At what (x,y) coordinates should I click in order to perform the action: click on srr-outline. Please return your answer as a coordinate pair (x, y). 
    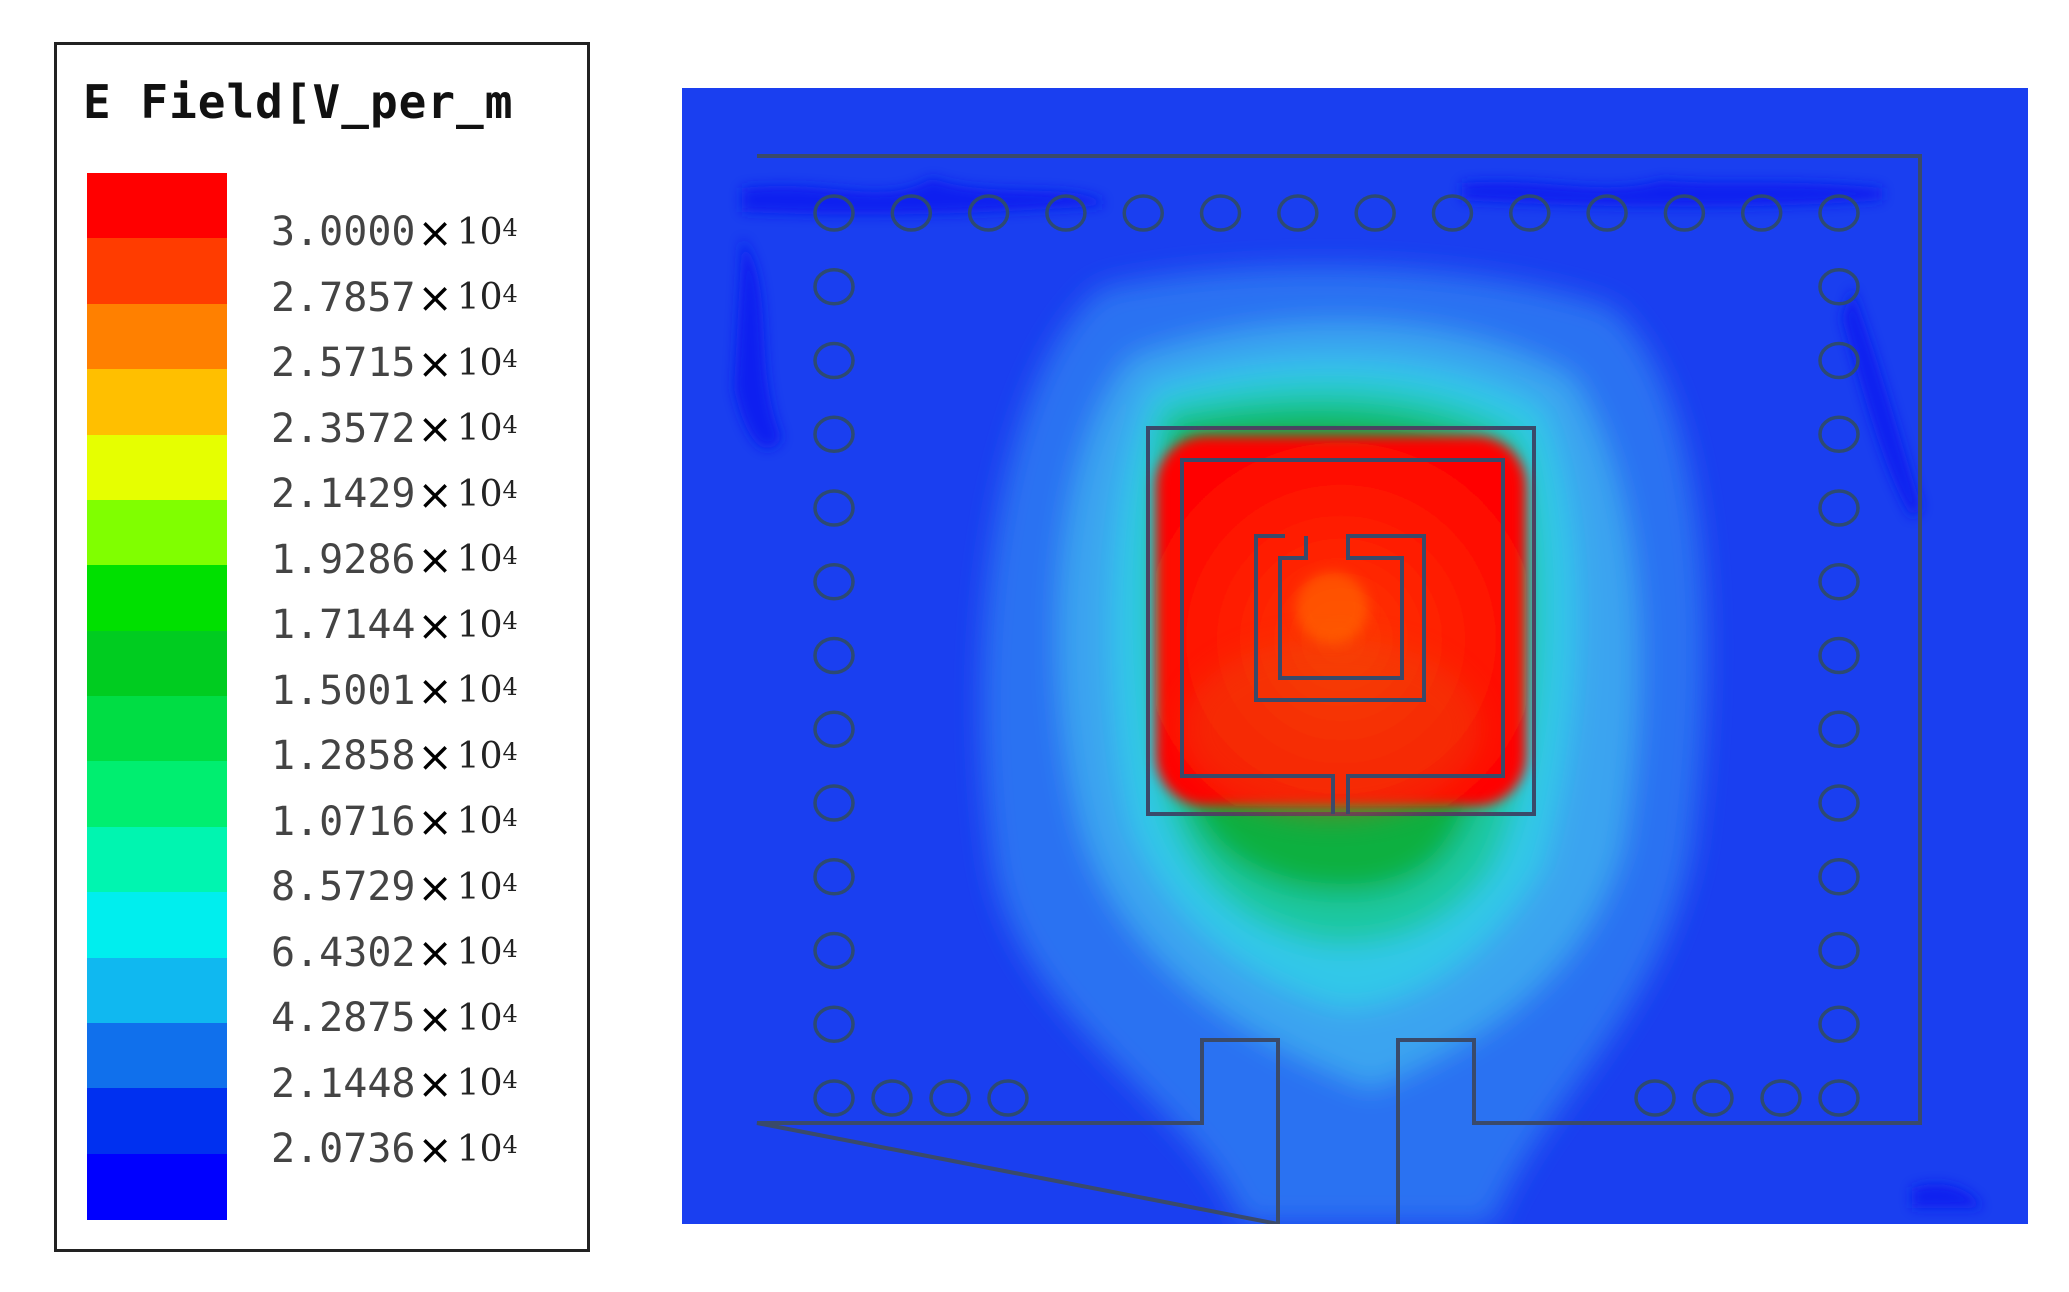
    Looking at the image, I should click on (1342, 636).